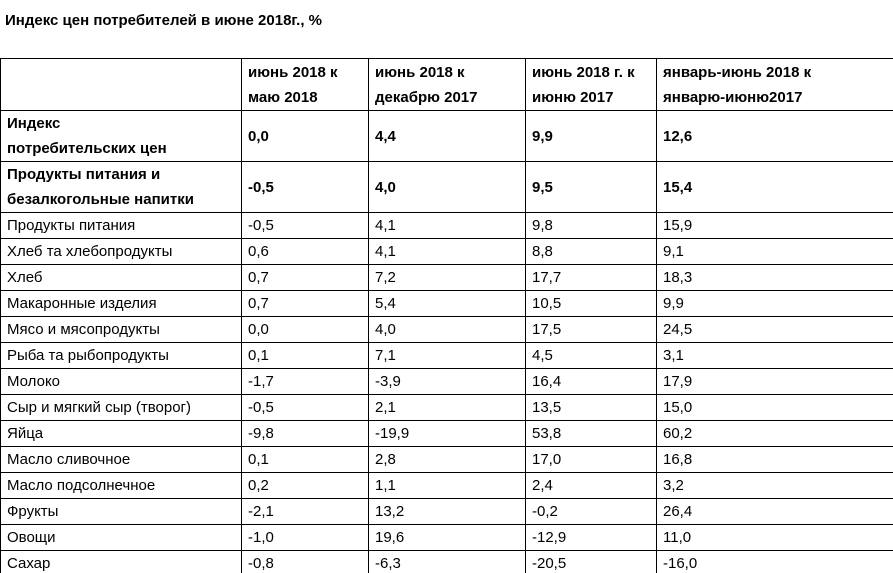  I want to click on cell-value: -9,8, so click(305, 433).